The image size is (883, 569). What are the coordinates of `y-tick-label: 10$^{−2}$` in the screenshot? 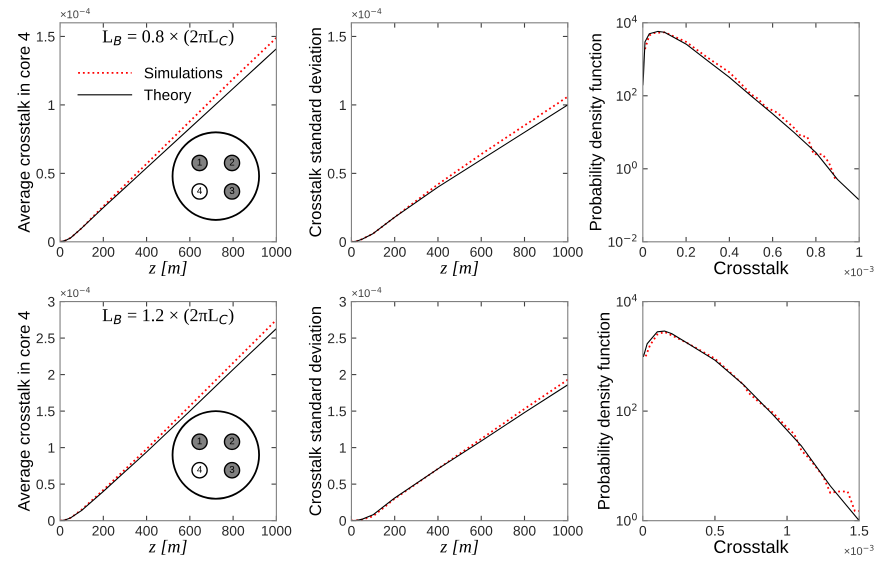 It's located at (622, 240).